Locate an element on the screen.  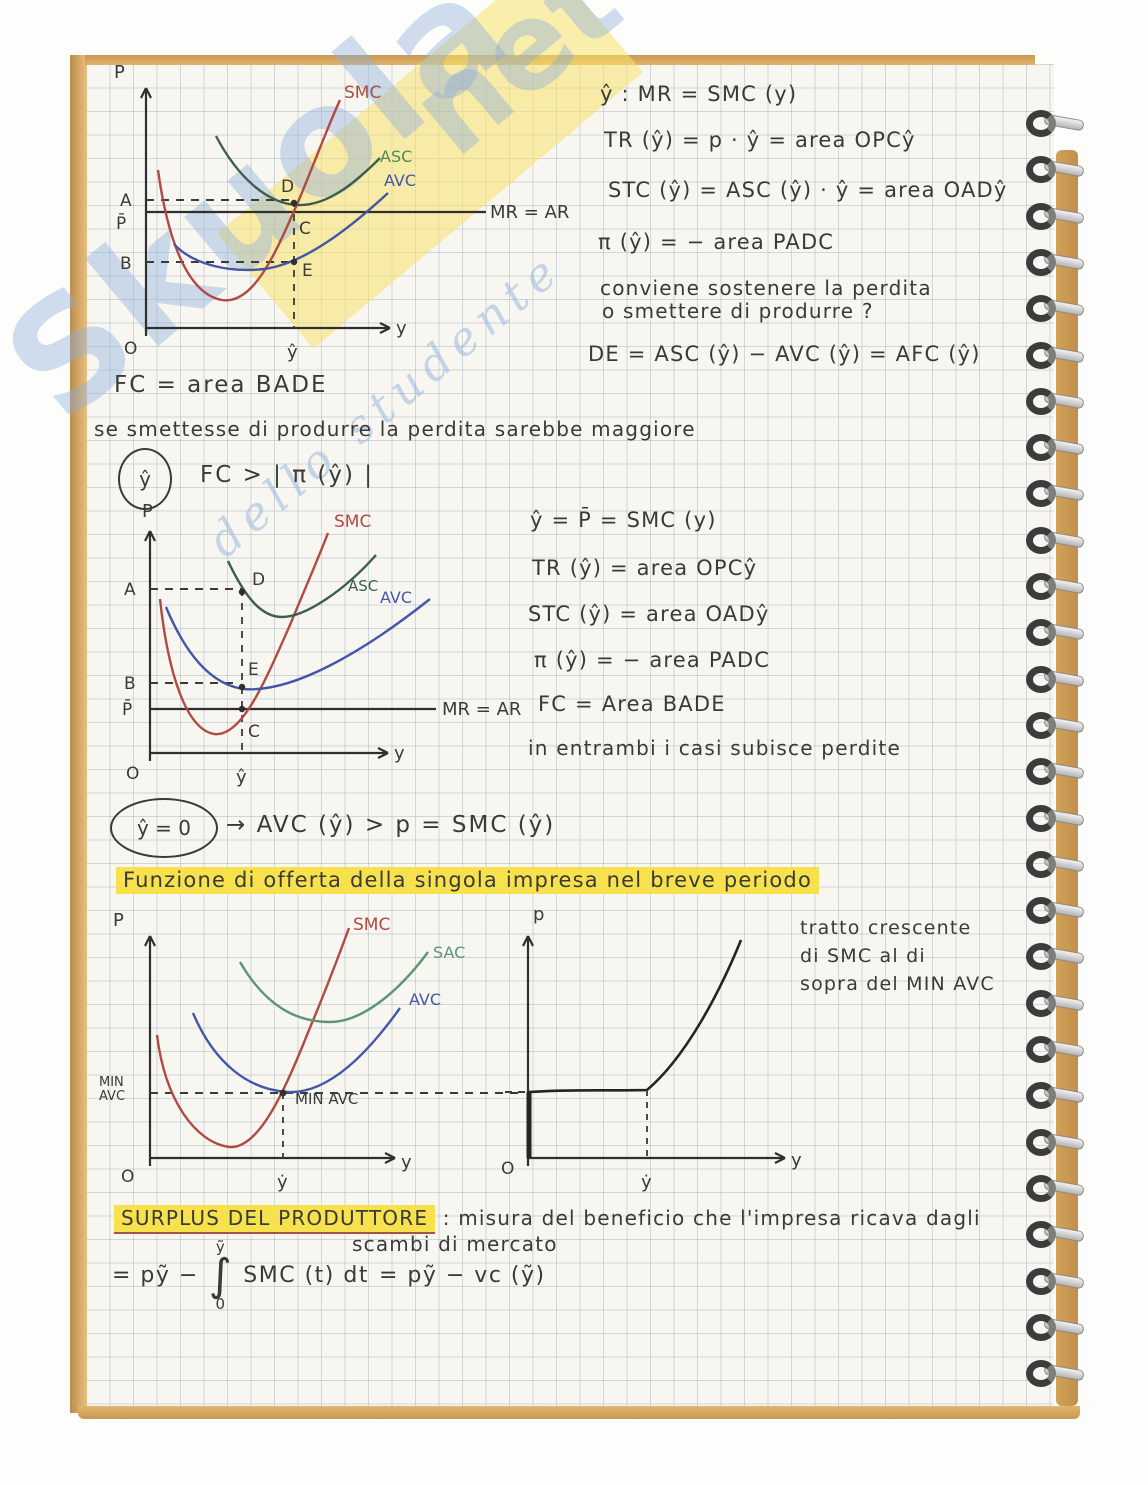
label-b: B is located at coordinates (126, 264).